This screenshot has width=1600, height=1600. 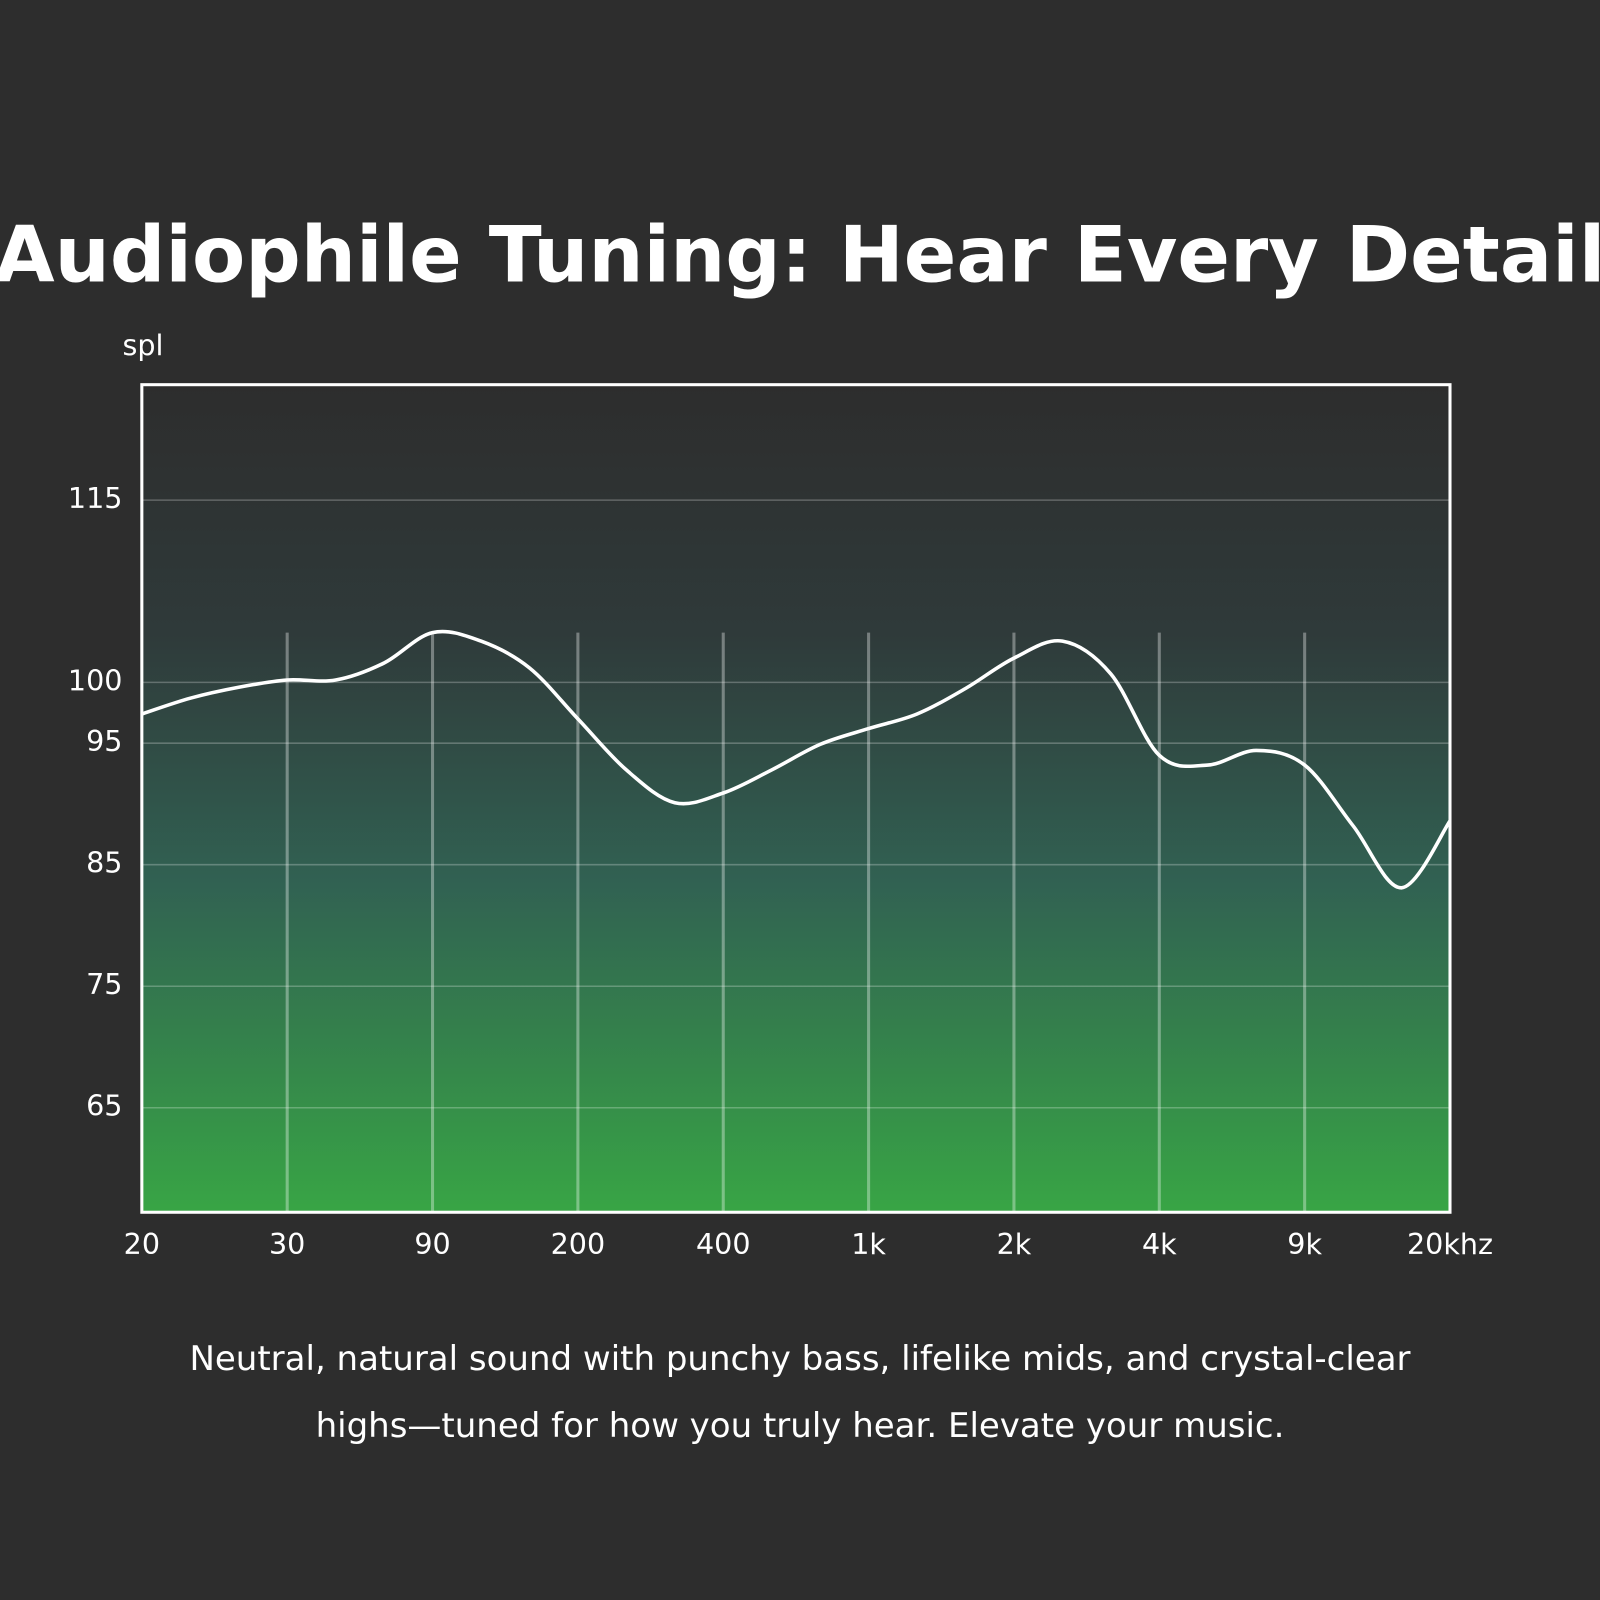 What do you see at coordinates (142, 345) in the screenshot?
I see `y-axis-label: spl` at bounding box center [142, 345].